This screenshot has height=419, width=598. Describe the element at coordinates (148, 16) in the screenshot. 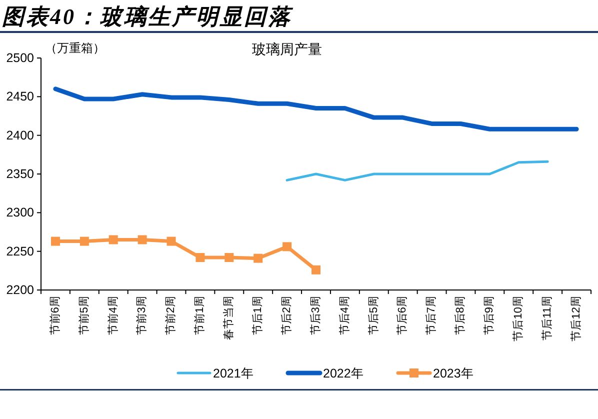

I see `chart-title: 图表40：玻璃生产明显回落` at that location.